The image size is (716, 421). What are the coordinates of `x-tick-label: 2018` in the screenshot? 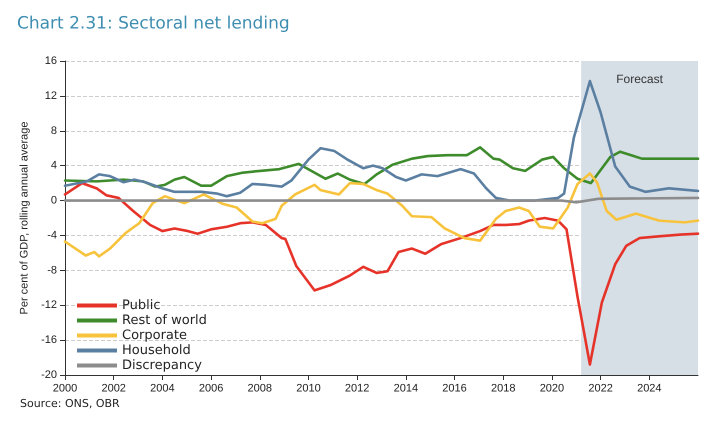 It's located at (503, 388).